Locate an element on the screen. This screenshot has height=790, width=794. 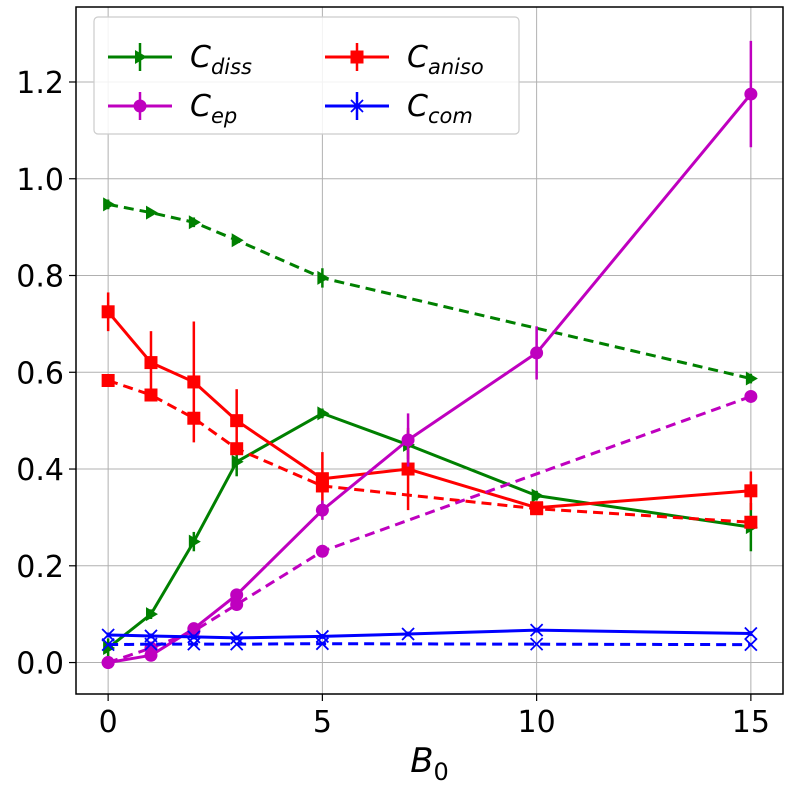
legend-item-ep: Cep is located at coordinates (172, 108).